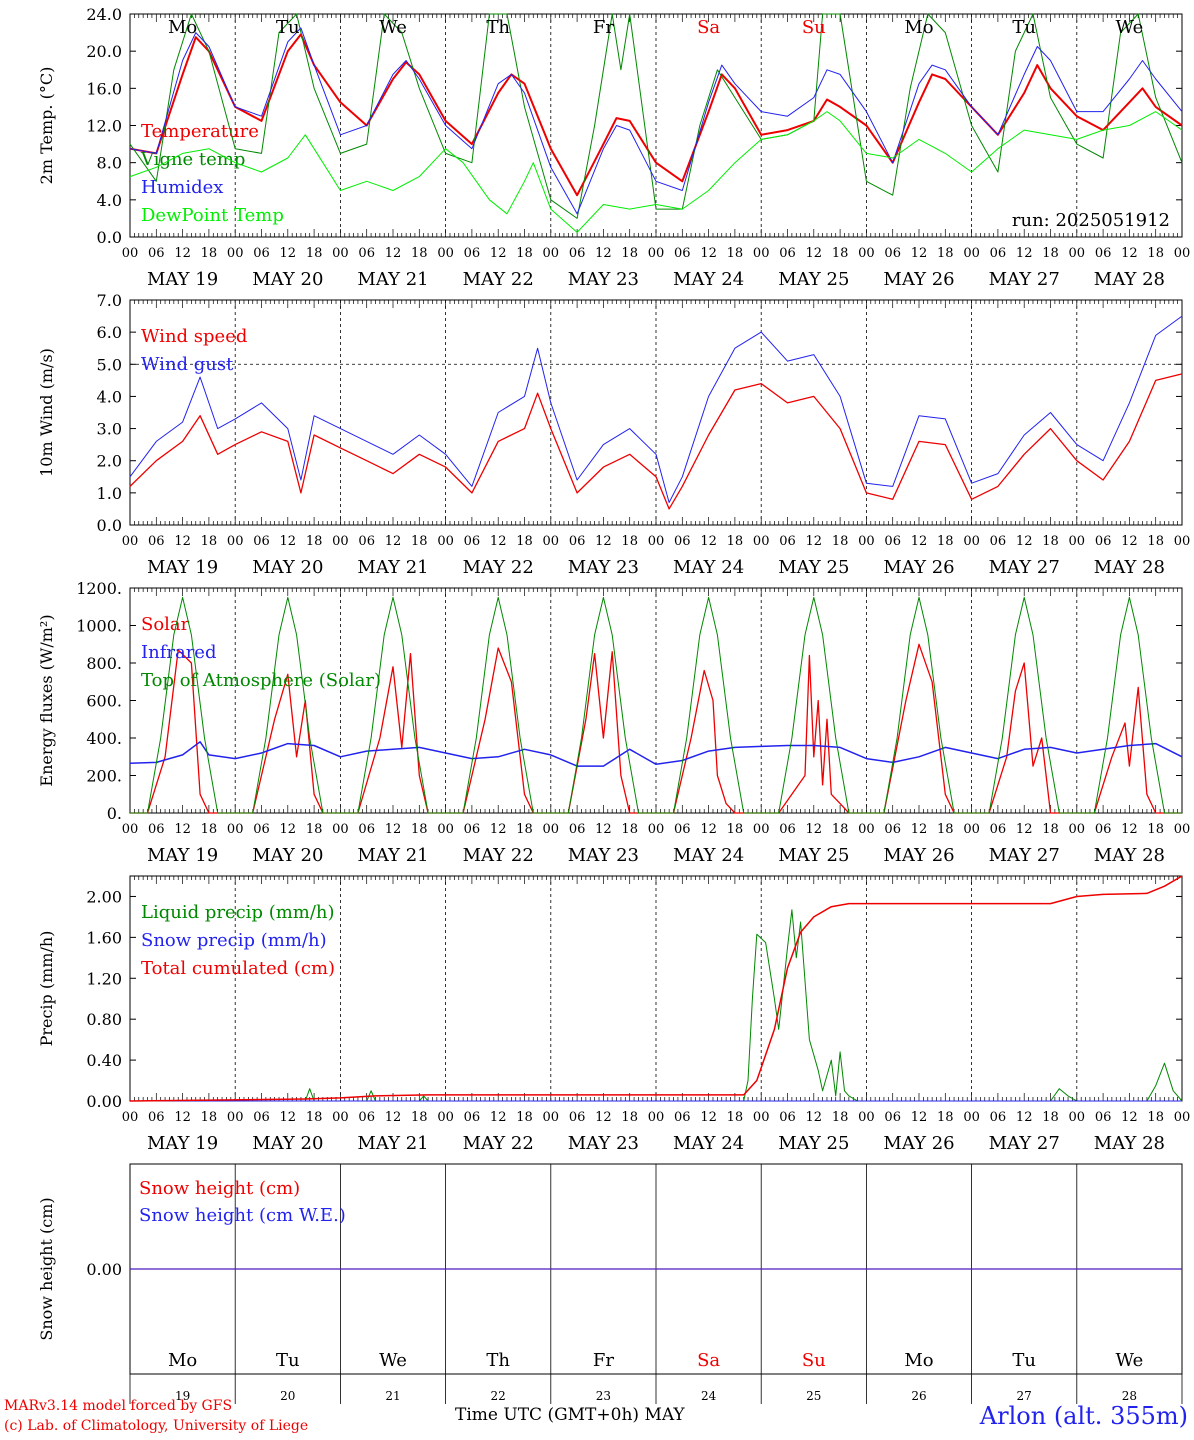  I want to click on y-axis-title: Energy fluxes (W/m²), so click(46, 700).